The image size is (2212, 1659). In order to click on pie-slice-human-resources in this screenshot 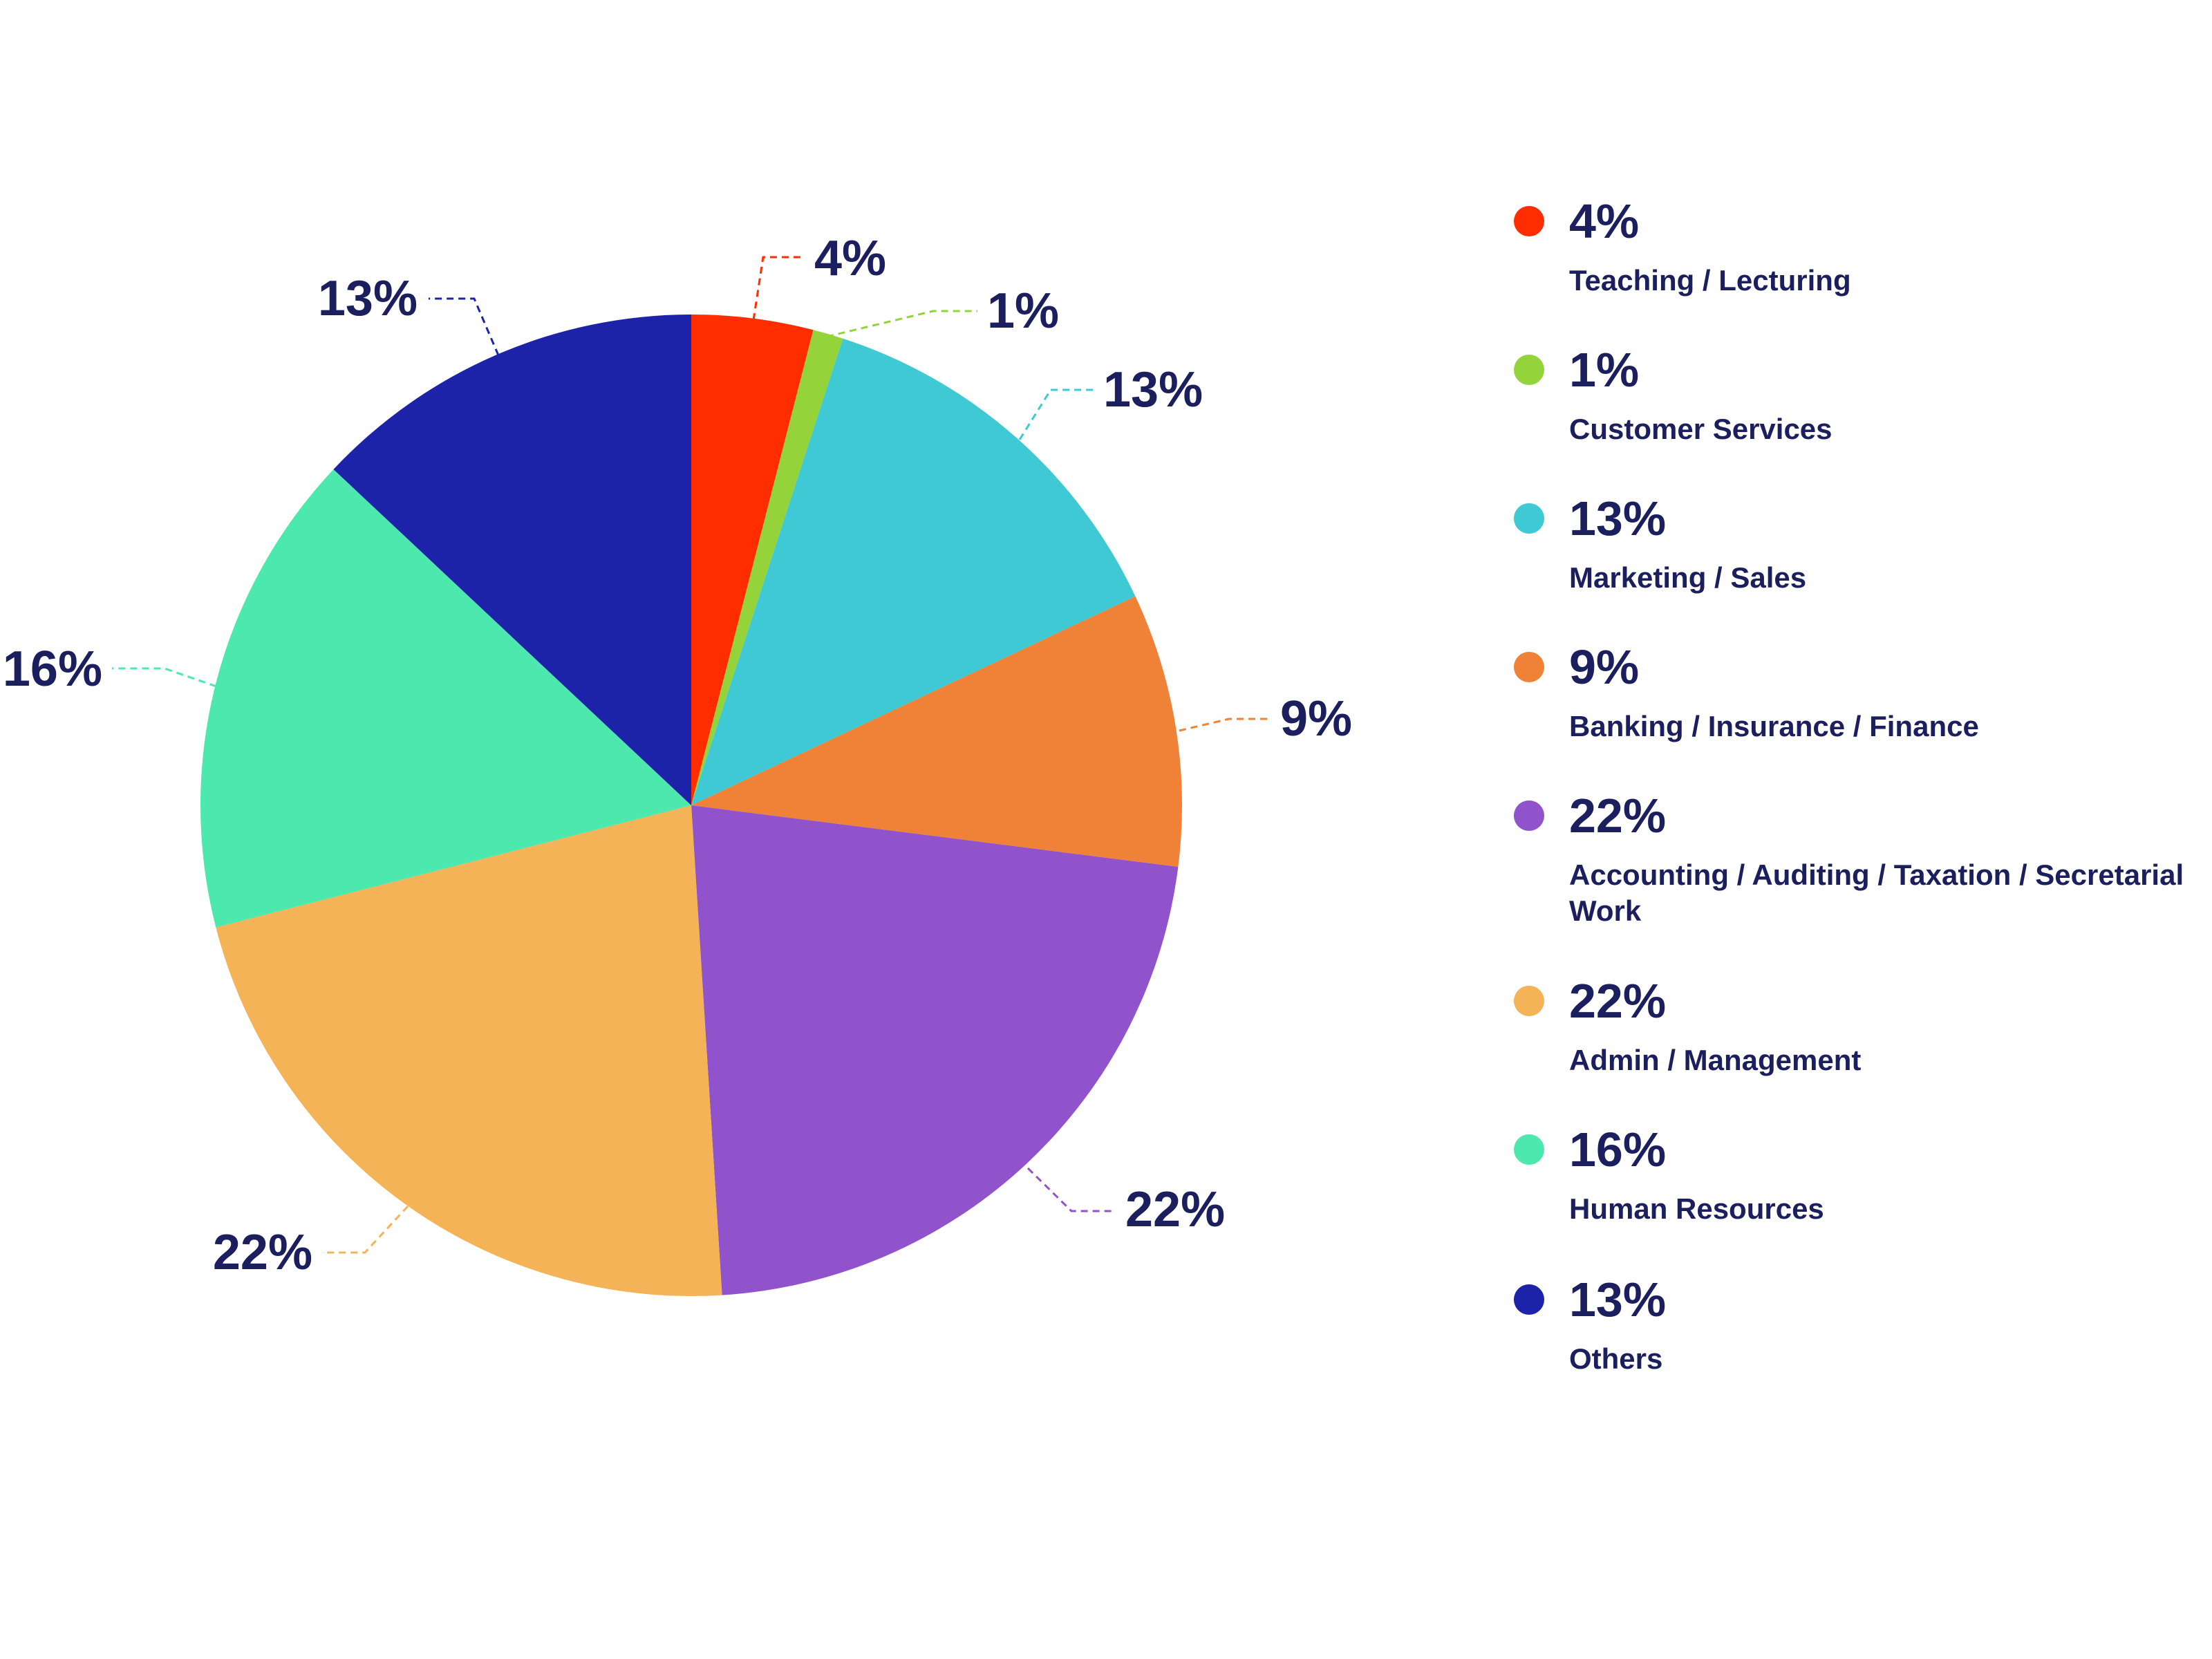, I will do `click(446, 698)`.